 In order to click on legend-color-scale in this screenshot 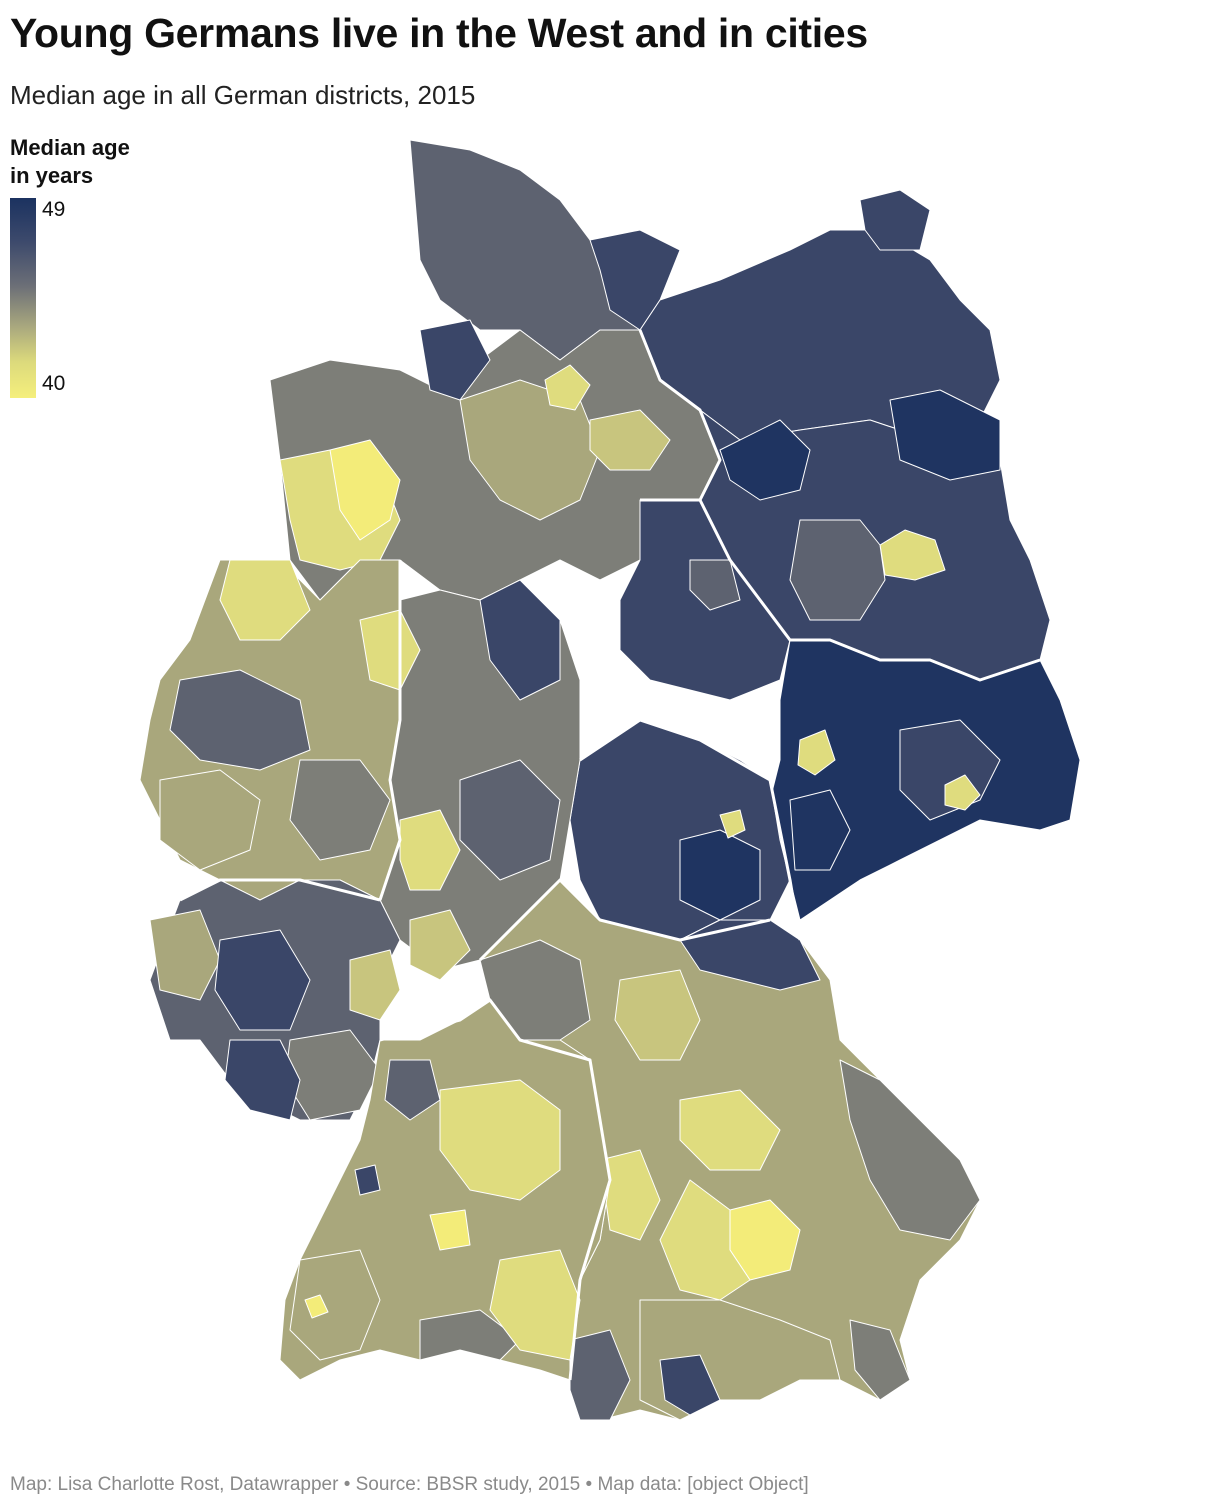, I will do `click(23, 298)`.